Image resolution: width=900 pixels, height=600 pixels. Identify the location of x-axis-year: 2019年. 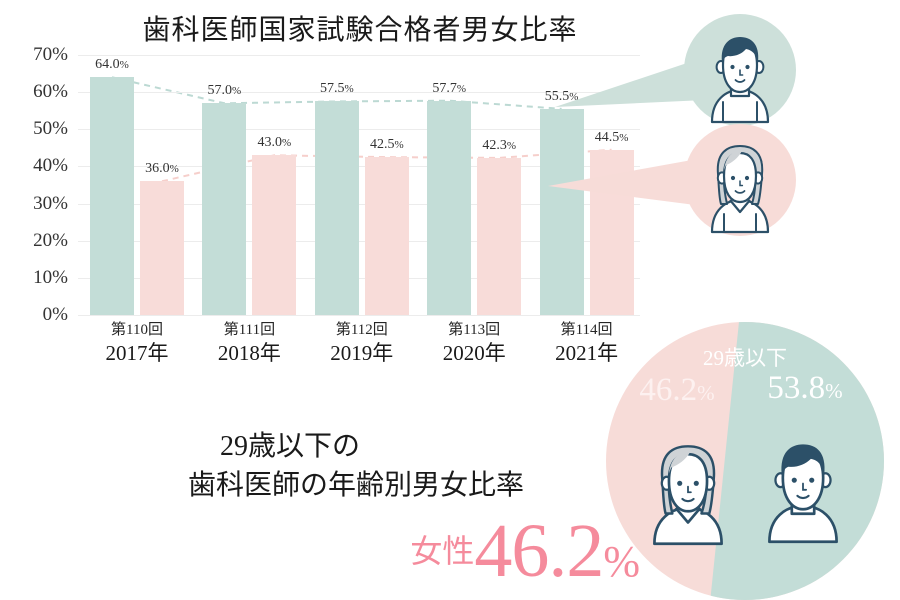
(362, 352).